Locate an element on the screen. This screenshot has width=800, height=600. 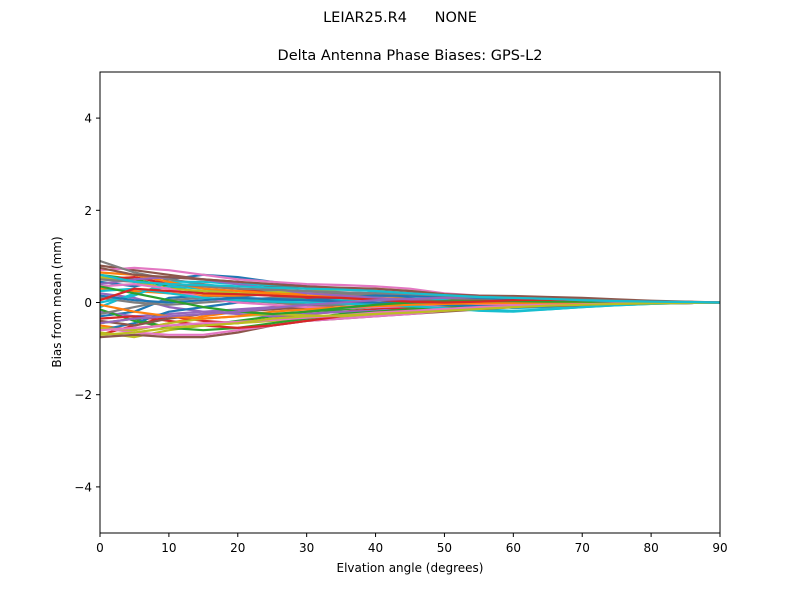
x-axis-ticks: 0 10 20 30 40 50 60 70 80 90 is located at coordinates (412, 544).